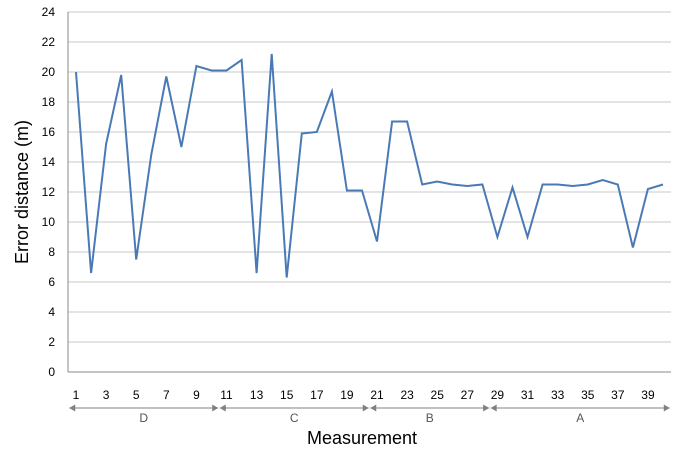 The height and width of the screenshot is (450, 686). I want to click on x-tick-label: 29, so click(498, 395).